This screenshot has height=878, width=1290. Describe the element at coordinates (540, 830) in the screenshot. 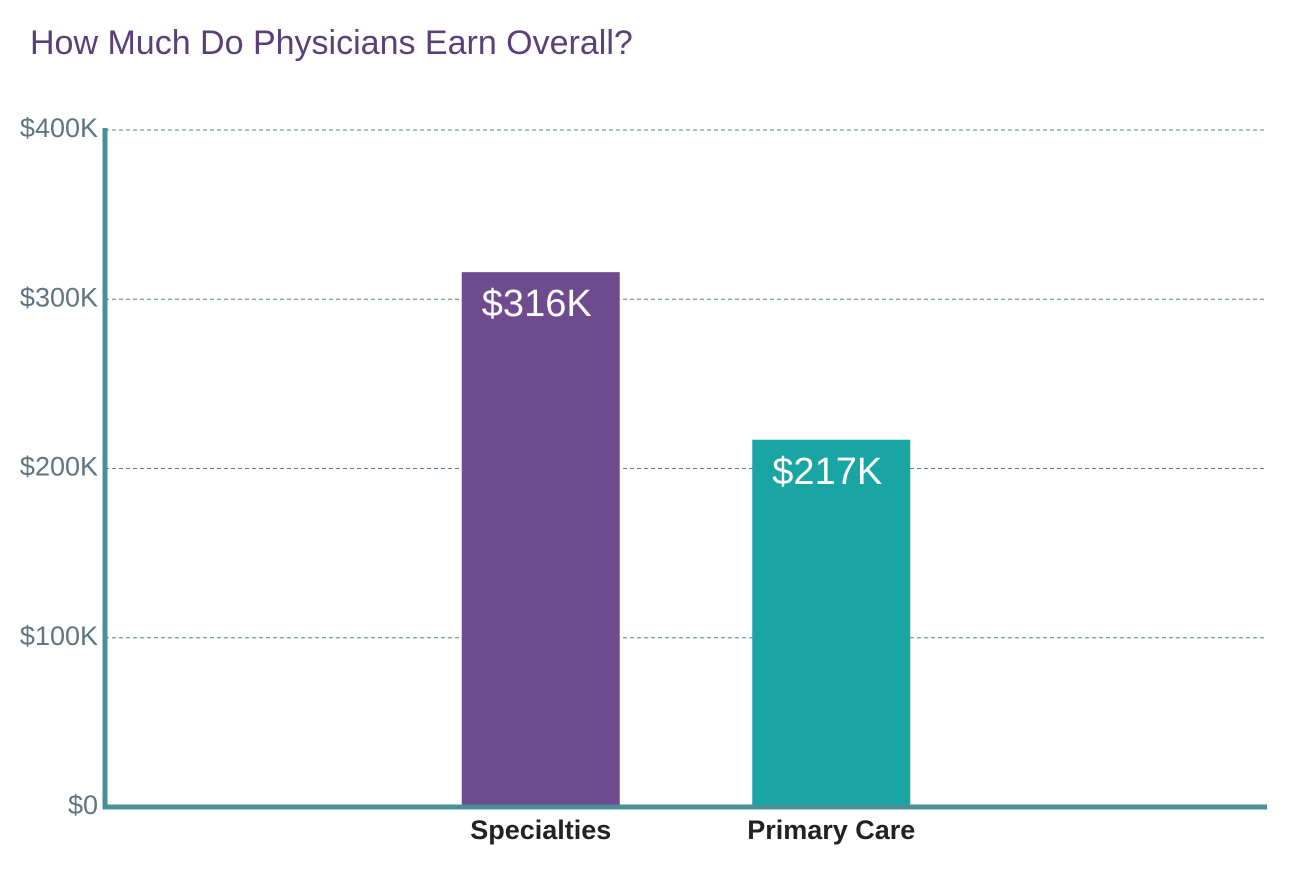

I see `x-tick-label: Specialties` at that location.